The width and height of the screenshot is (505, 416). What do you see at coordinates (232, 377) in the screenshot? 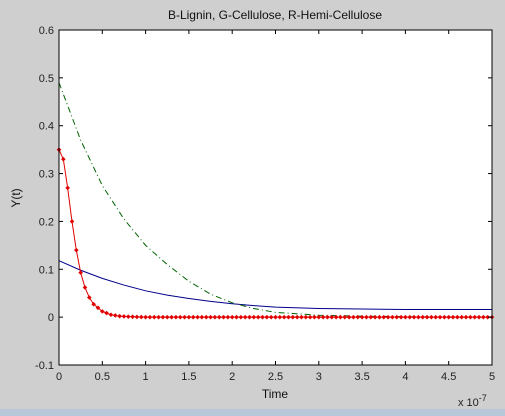
I see `x-tick-label: 2` at bounding box center [232, 377].